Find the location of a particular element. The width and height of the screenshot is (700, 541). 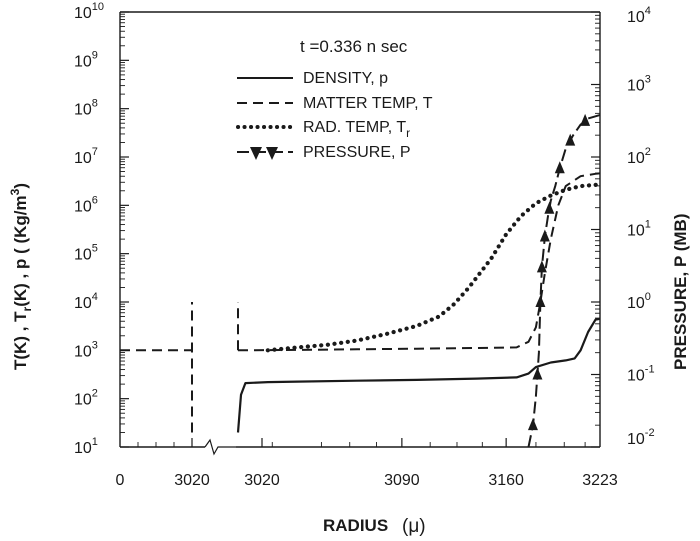

right-tick-label: 10⁻² is located at coordinates (641, 437).